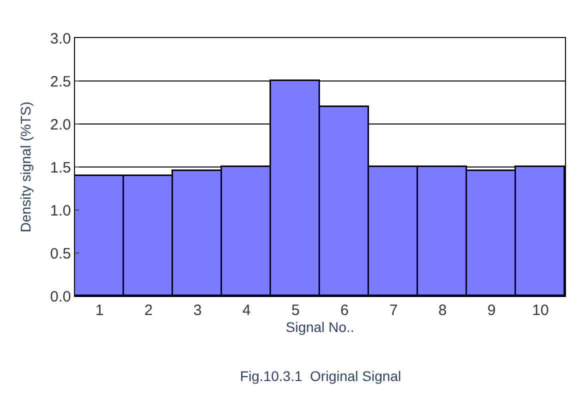 This screenshot has width=585, height=401. What do you see at coordinates (321, 376) in the screenshot?
I see `caption: Fig.10.3.1 Original Signal` at bounding box center [321, 376].